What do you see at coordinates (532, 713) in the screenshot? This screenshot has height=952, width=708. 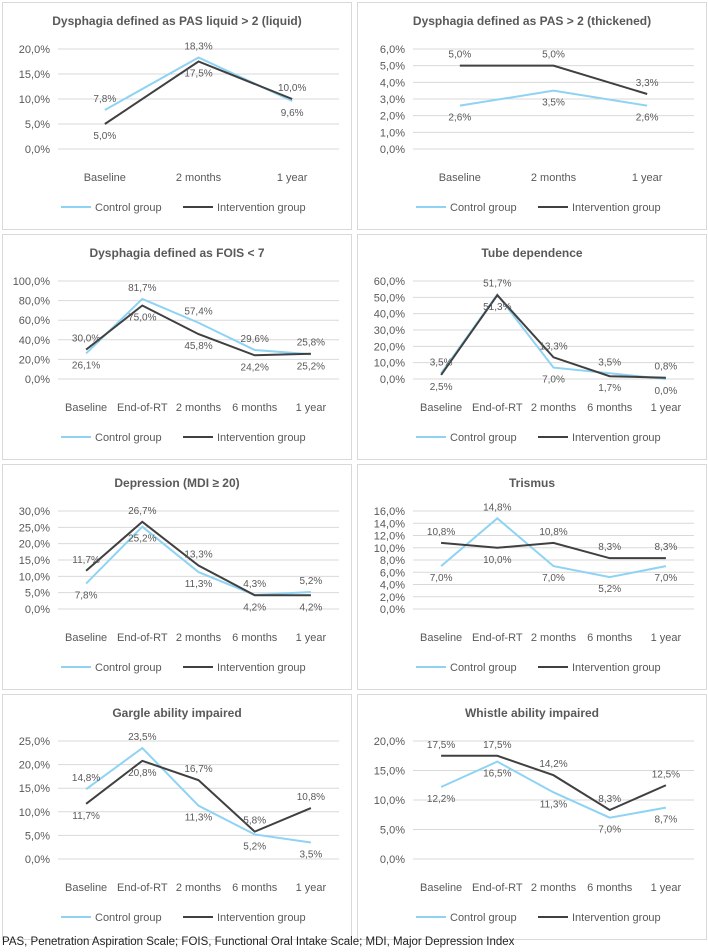 I see `chart-title: Whistle ability impaired` at bounding box center [532, 713].